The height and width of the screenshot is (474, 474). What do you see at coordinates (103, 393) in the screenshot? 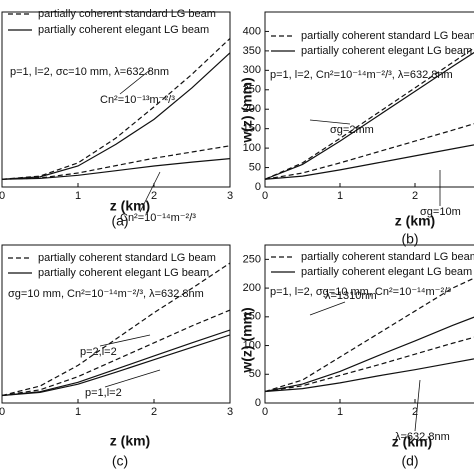
I see `annotation: p=1,l=2` at bounding box center [103, 393].